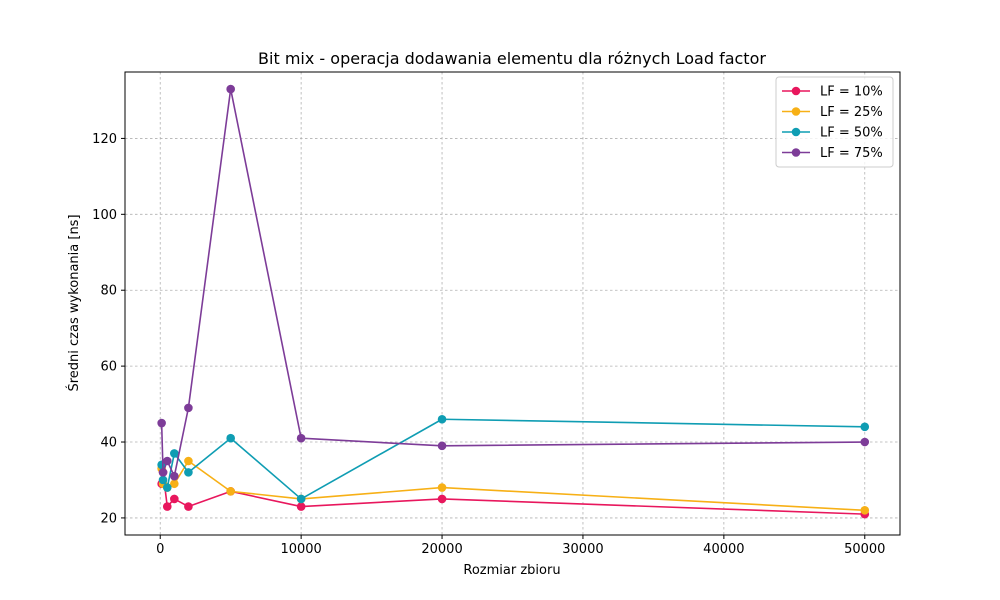 Image resolution: width=1000 pixels, height=600 pixels. Describe the element at coordinates (108, 443) in the screenshot. I see `y-tick-label: 40` at that location.